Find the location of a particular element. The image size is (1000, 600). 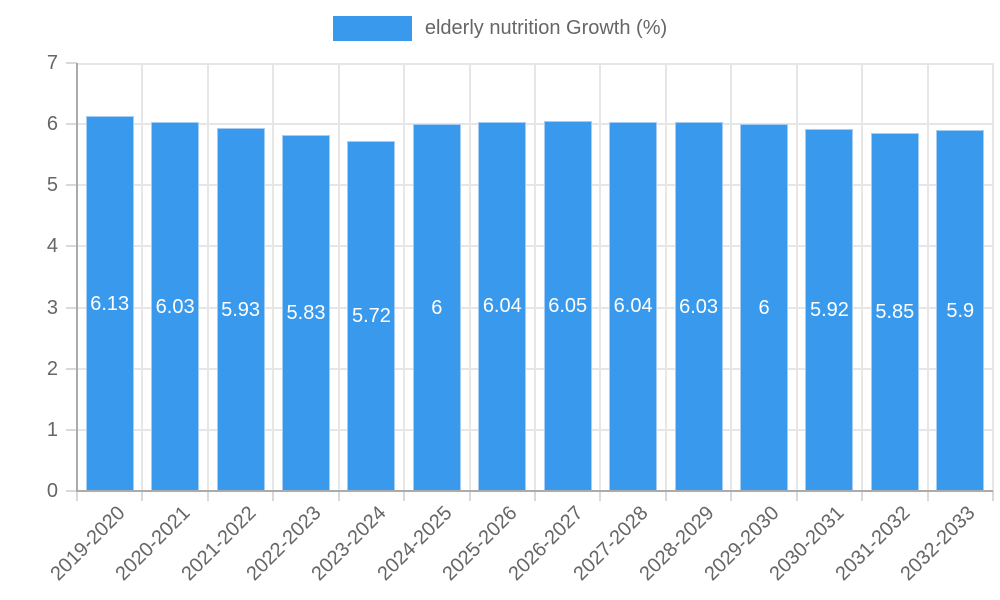

x-axis-line is located at coordinates (535, 491).